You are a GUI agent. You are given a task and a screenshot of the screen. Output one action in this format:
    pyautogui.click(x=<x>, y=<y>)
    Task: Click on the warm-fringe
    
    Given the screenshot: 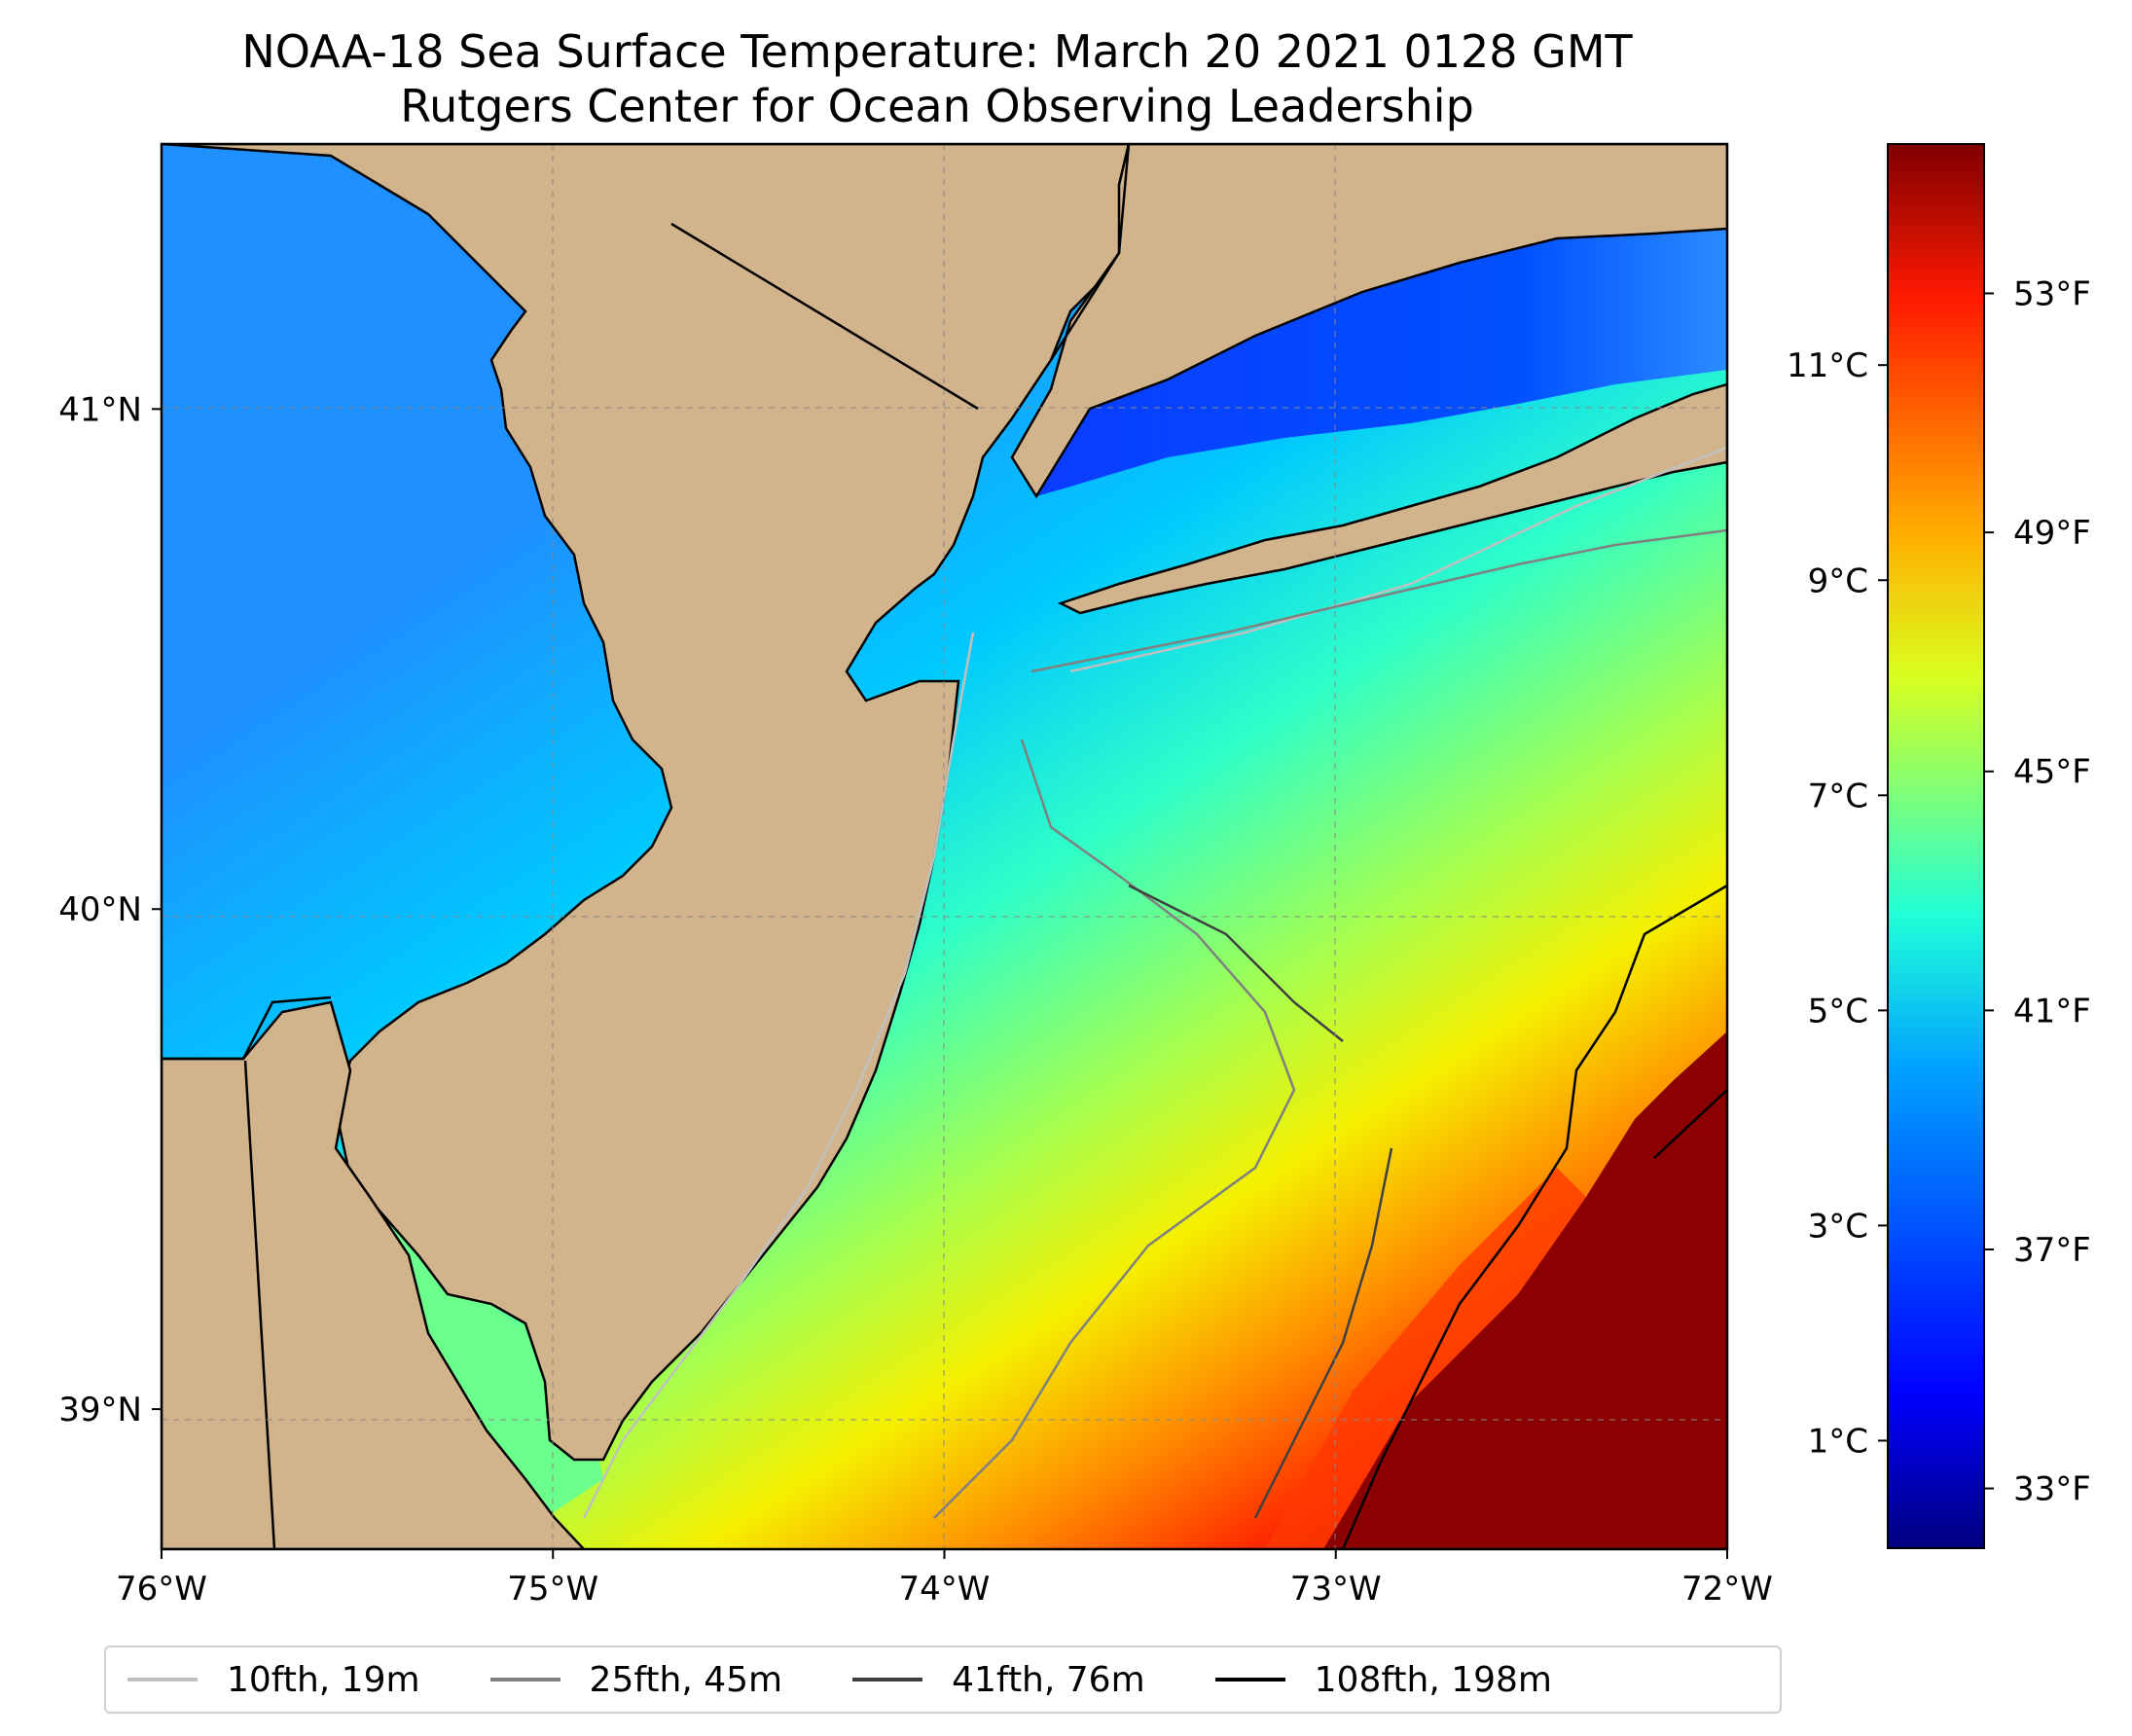 What is the action you would take?
    pyautogui.click(x=1426, y=1358)
    